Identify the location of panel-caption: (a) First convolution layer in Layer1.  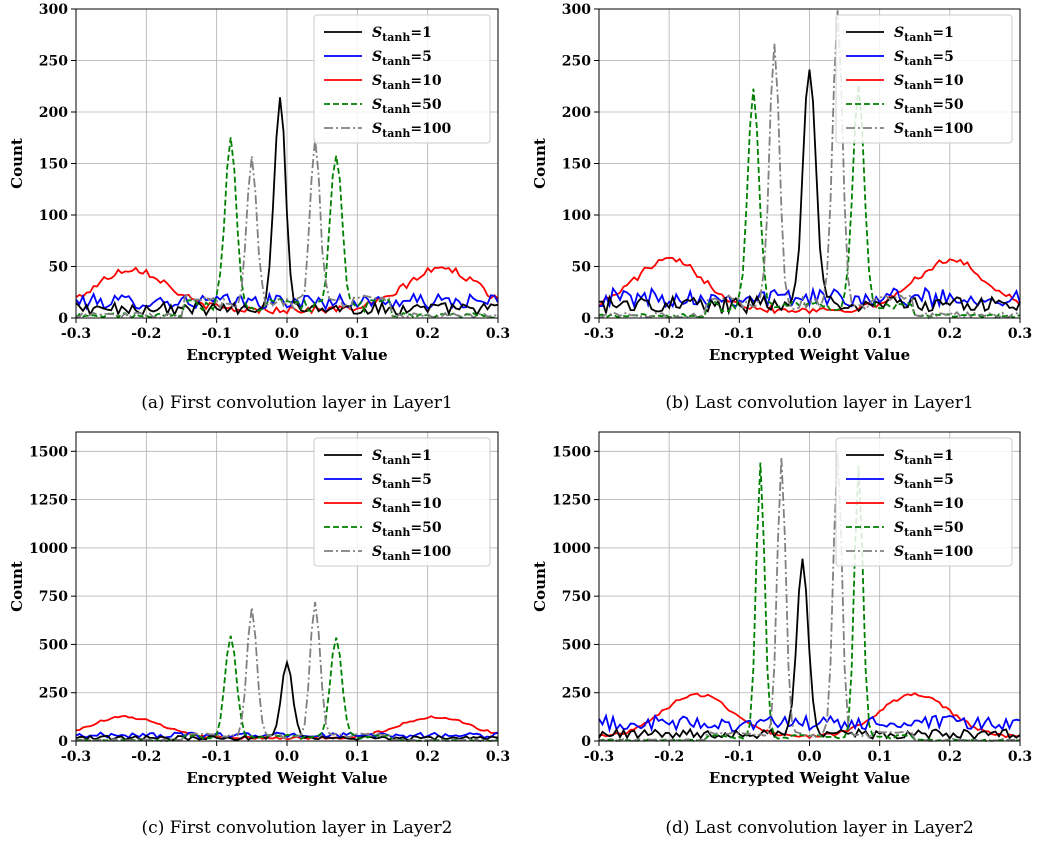
(297, 403).